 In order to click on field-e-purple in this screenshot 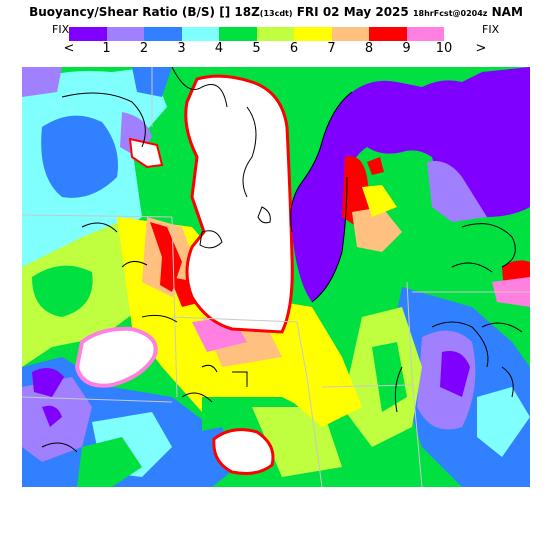, I will do `click(455, 374)`.